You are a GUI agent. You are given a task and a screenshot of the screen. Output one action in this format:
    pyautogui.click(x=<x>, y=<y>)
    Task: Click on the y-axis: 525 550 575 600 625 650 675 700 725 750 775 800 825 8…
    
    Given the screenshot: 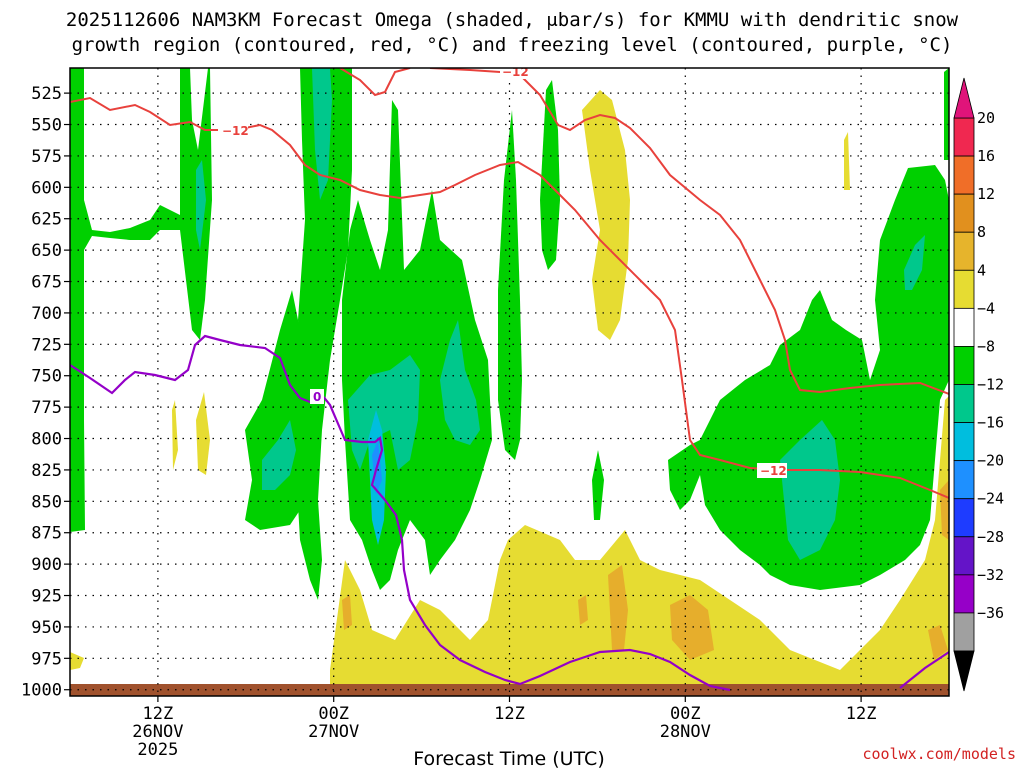 What is the action you would take?
    pyautogui.click(x=45, y=392)
    